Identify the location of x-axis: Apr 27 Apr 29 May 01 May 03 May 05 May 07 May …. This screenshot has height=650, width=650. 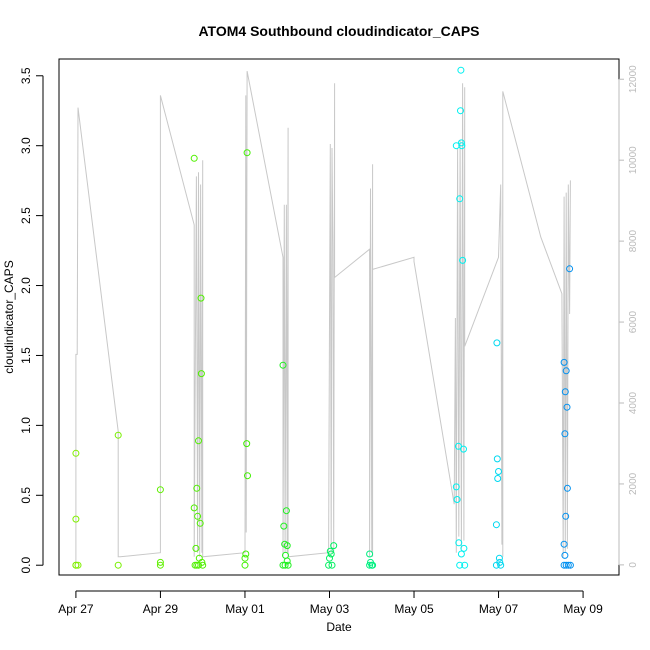
(330, 603).